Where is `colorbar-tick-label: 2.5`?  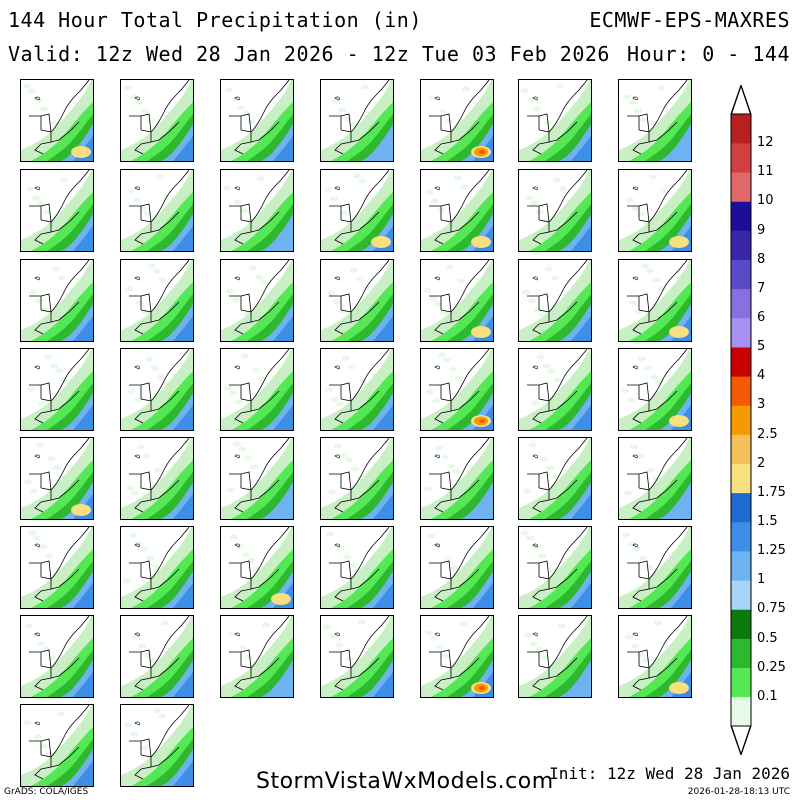
colorbar-tick-label: 2.5 is located at coordinates (767, 434).